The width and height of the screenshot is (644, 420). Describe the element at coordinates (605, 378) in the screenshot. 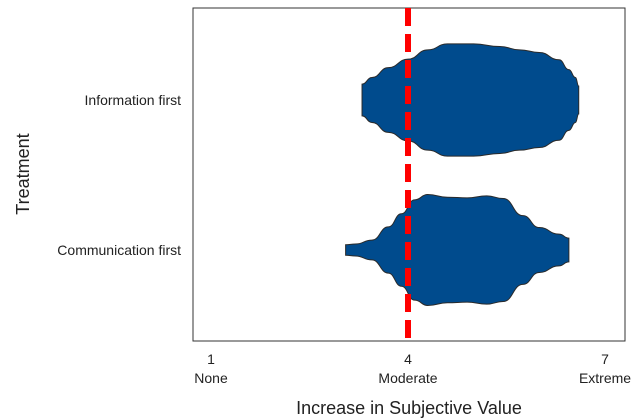

I see `x-tick-word: Extreme` at that location.